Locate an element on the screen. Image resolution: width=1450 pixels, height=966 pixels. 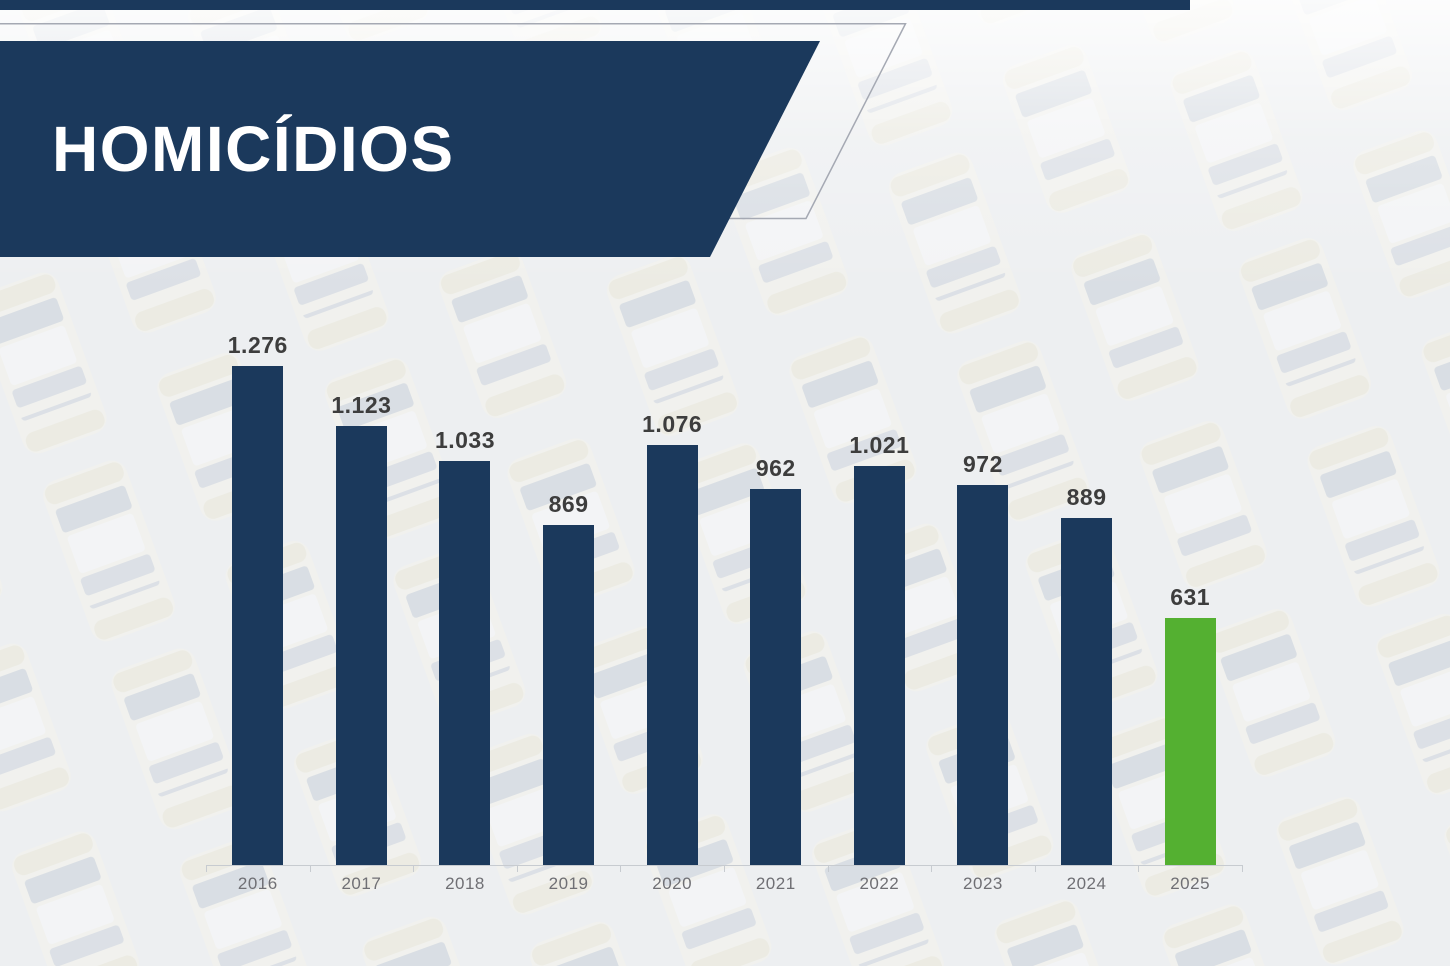
bar-column-2017: 1.123 is located at coordinates (362, 595).